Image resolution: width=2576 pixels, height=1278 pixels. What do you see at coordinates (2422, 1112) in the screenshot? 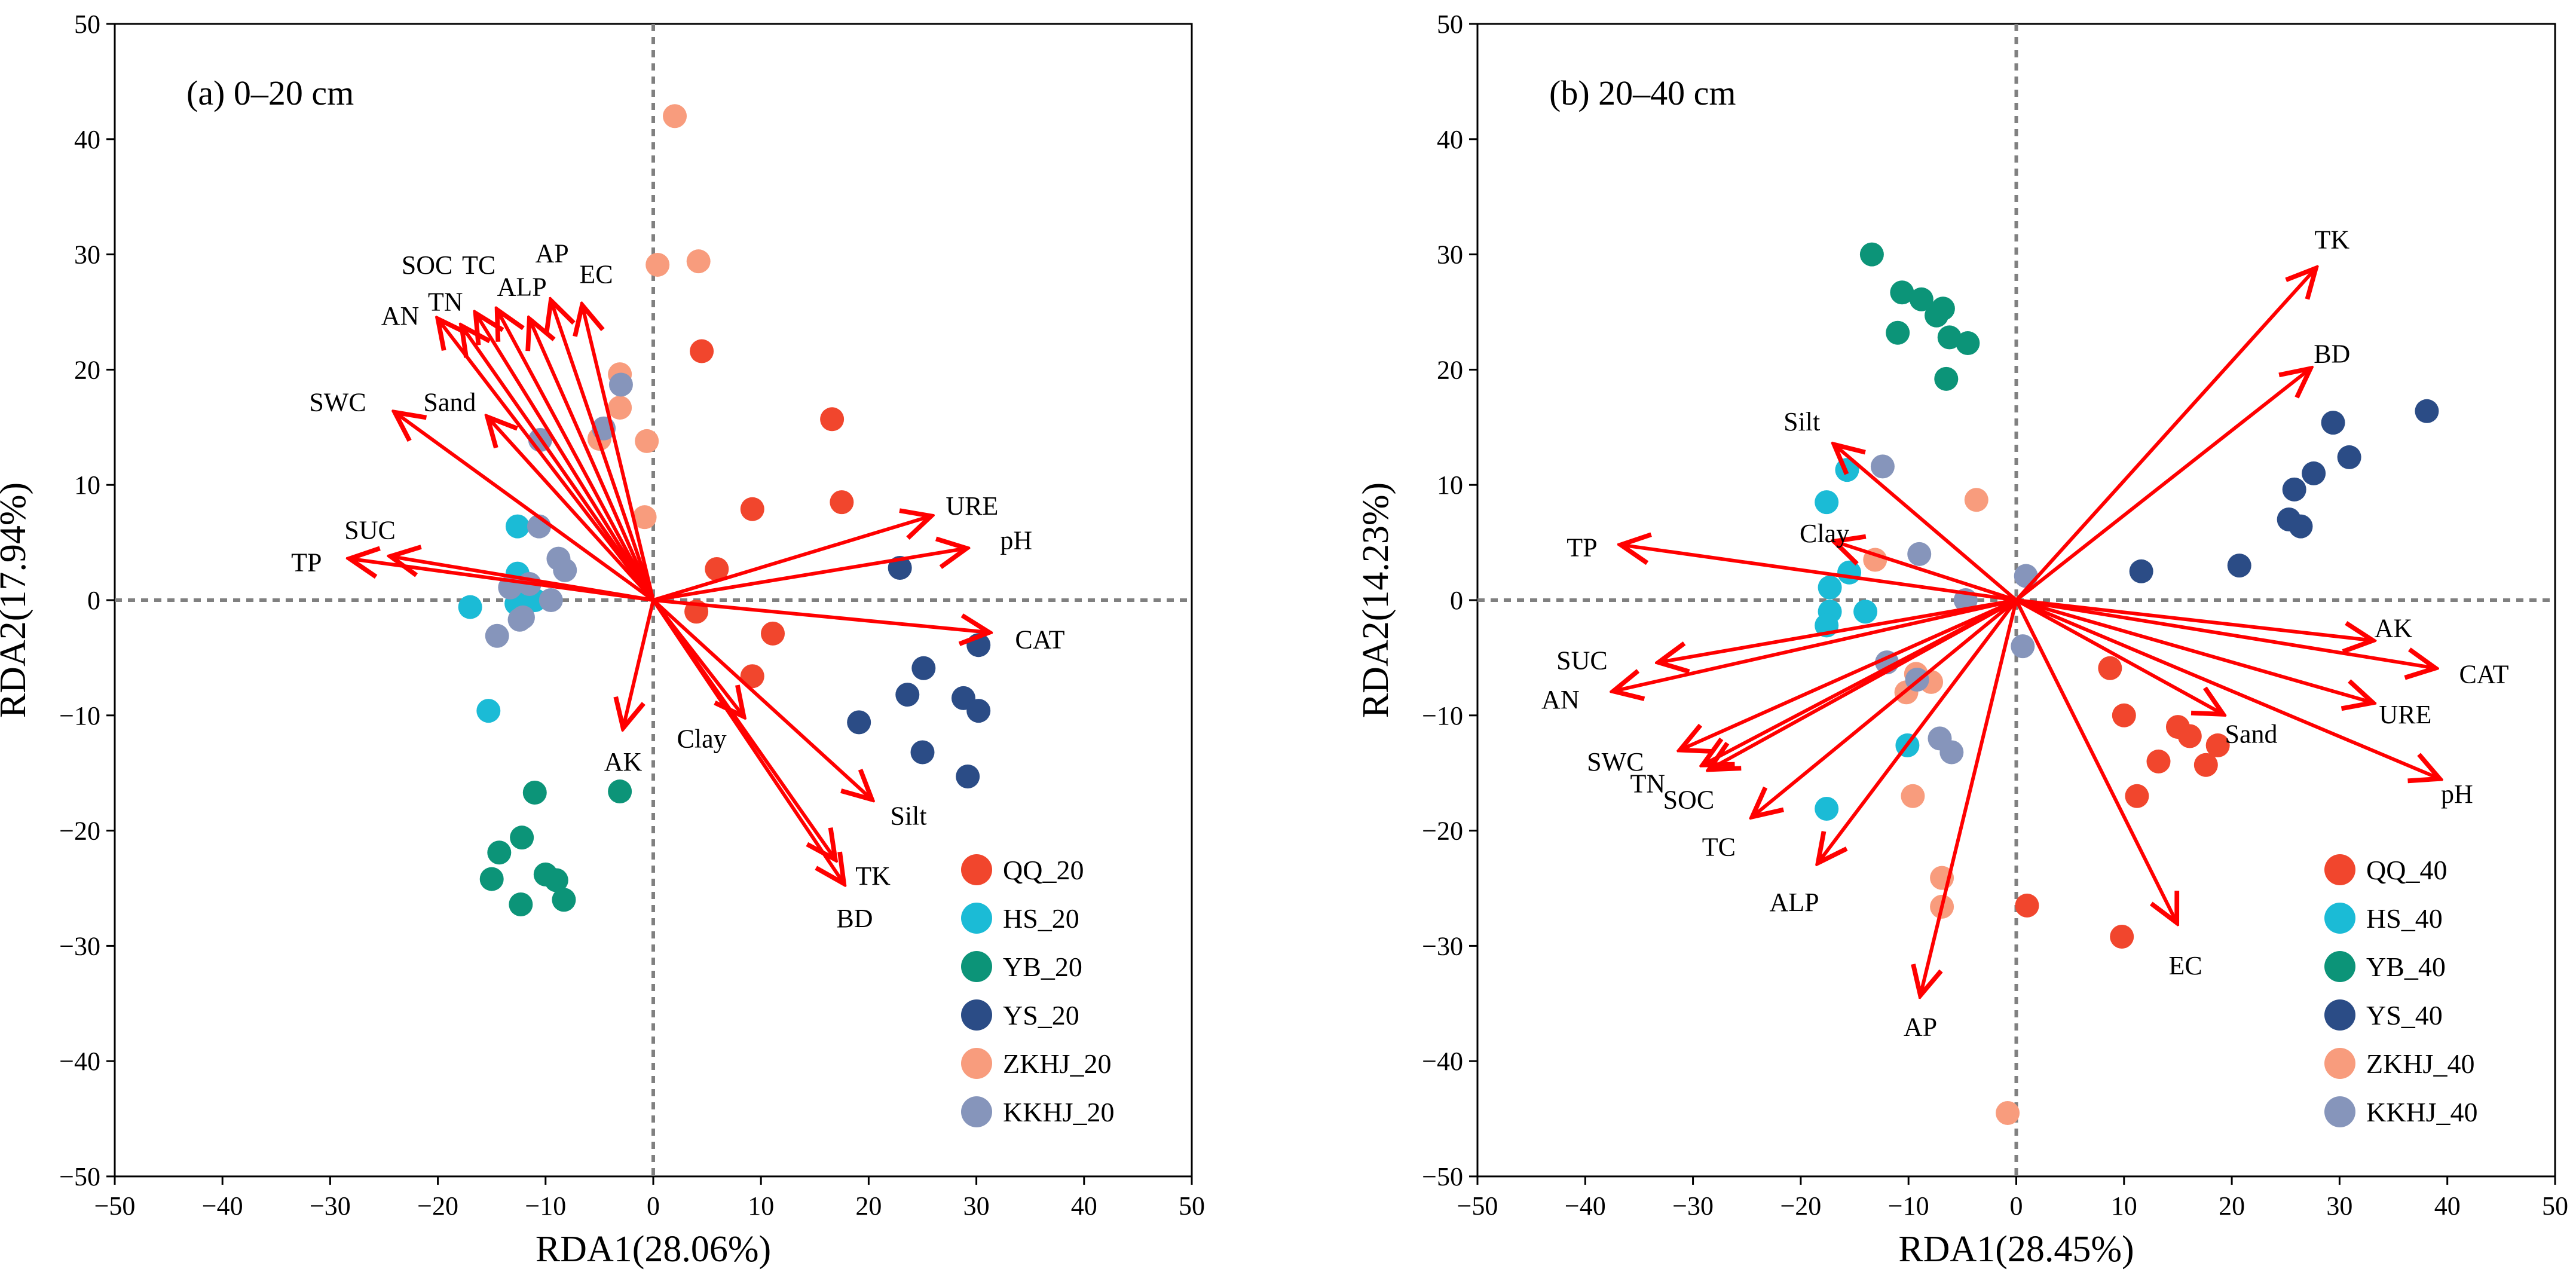
I see `legend-label: KKHJ_40` at bounding box center [2422, 1112].